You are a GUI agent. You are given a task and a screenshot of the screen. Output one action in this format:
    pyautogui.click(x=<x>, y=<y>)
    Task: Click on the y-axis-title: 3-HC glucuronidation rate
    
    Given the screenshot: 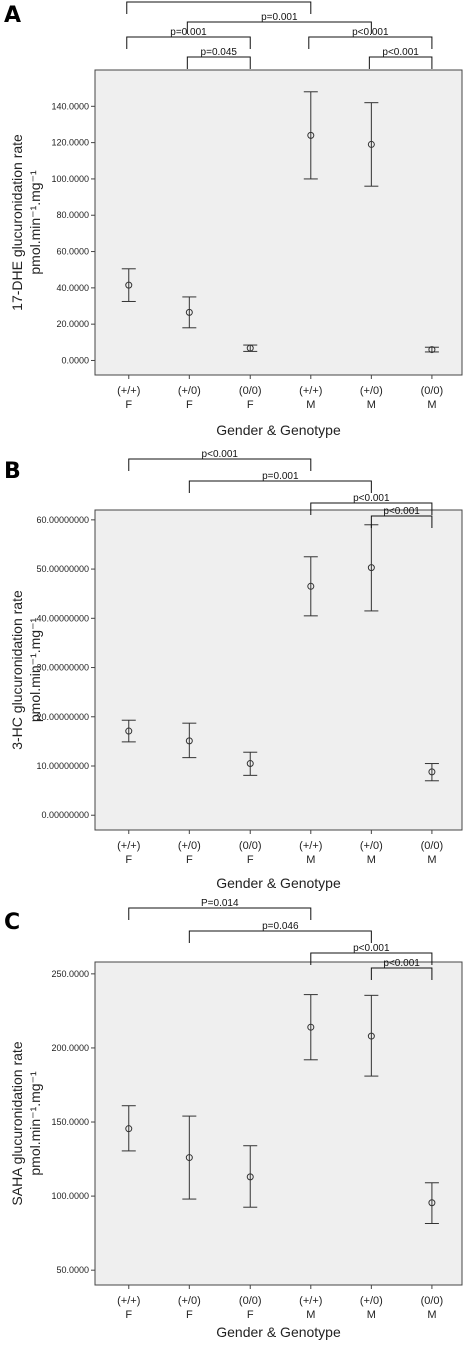 What is the action you would take?
    pyautogui.click(x=17, y=670)
    